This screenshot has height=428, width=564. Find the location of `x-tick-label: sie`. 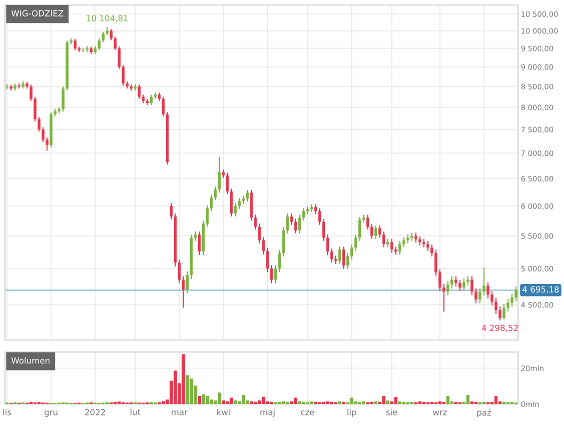

x-tick-label: sie is located at coordinates (392, 412).